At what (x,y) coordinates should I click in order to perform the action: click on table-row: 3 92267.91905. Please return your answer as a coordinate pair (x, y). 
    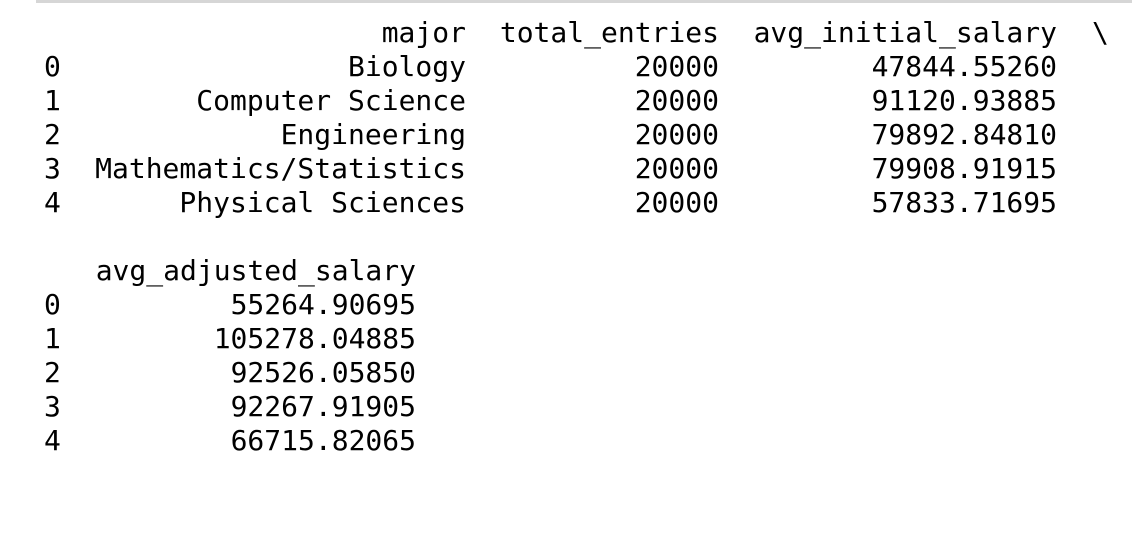
    Looking at the image, I should click on (566, 407).